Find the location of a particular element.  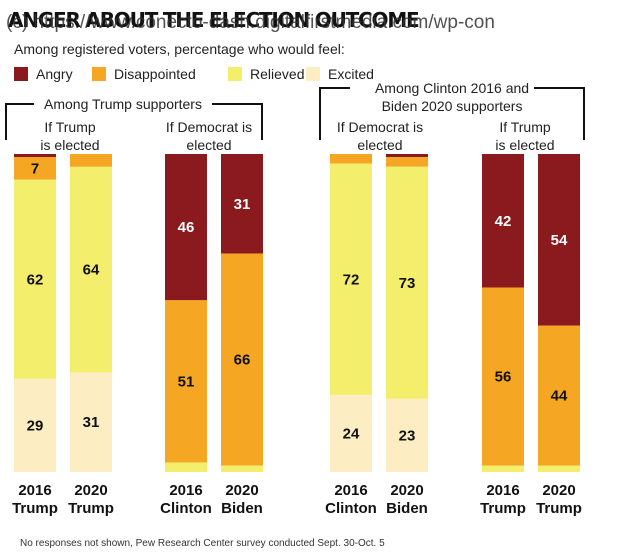

group-label-trump-supporters: Among Trump supporters is located at coordinates (123, 104).